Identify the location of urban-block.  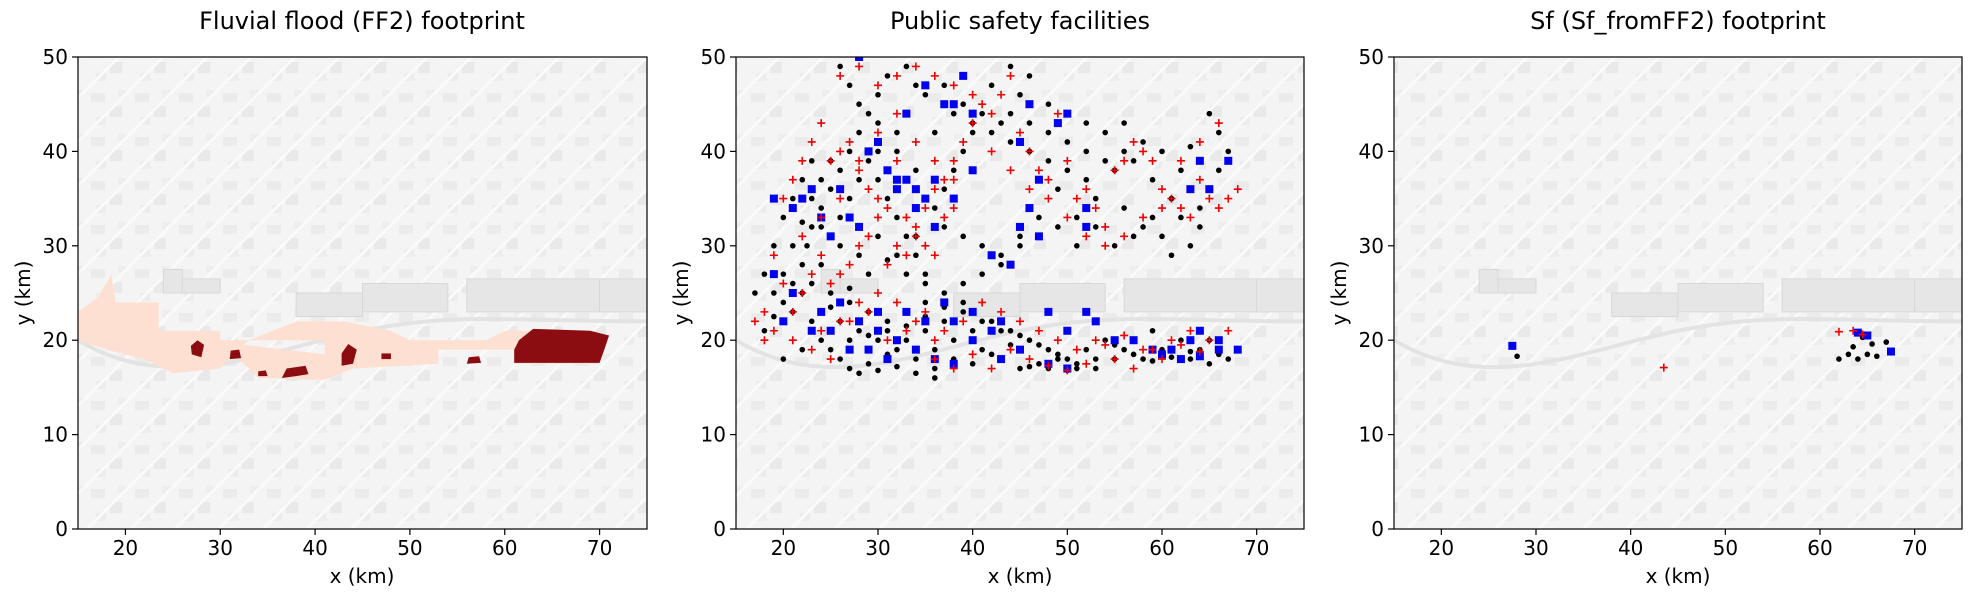
(859, 286).